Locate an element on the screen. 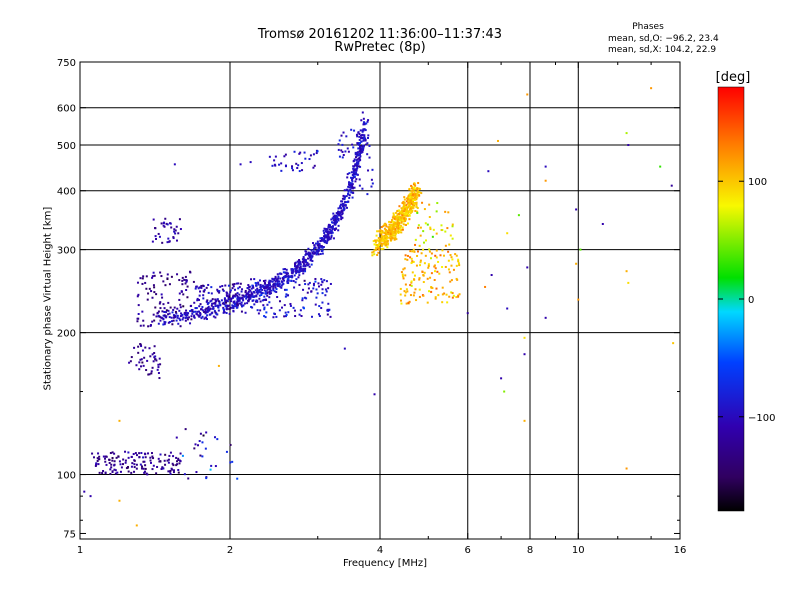  y-tick-label: 300 is located at coordinates (66, 251).